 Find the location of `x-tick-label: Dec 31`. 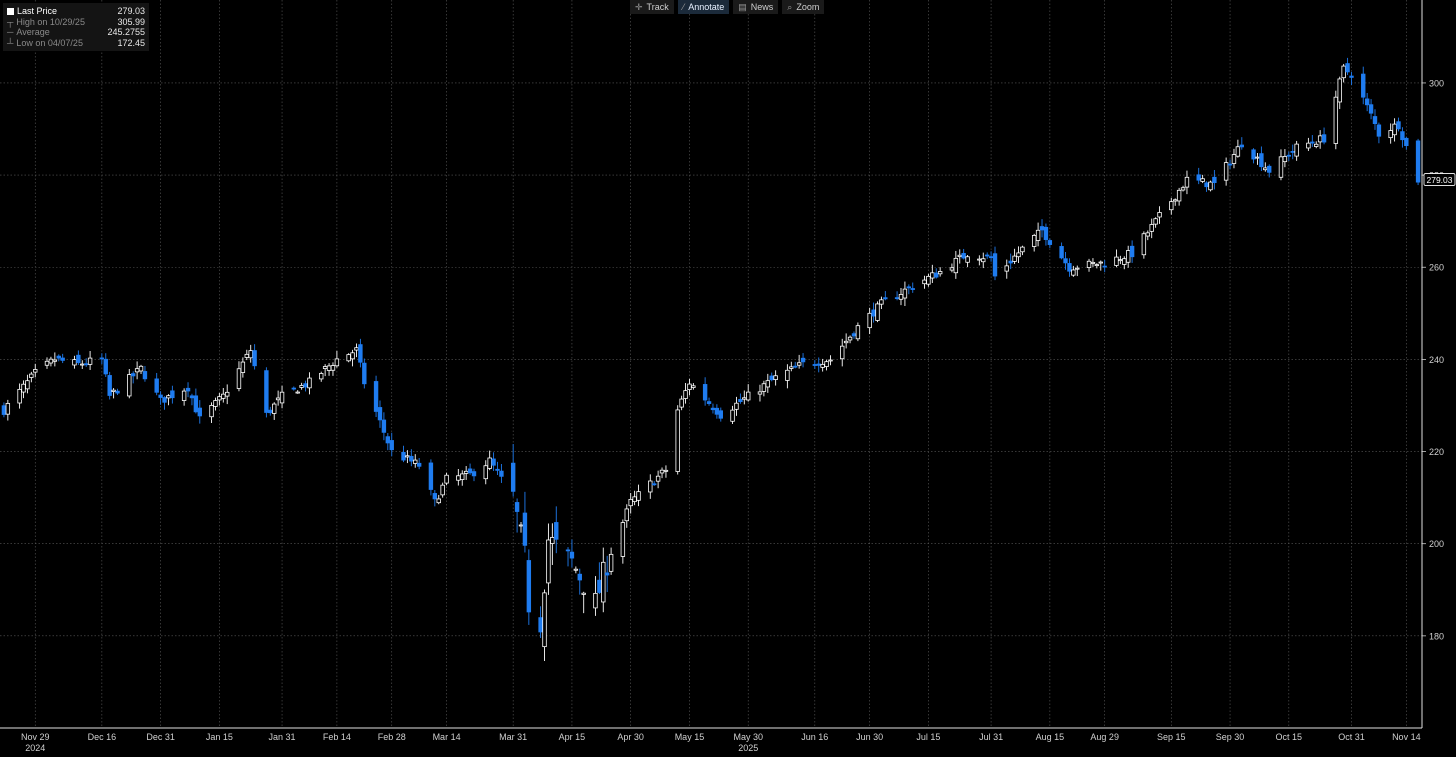

x-tick-label: Dec 31 is located at coordinates (160, 737).